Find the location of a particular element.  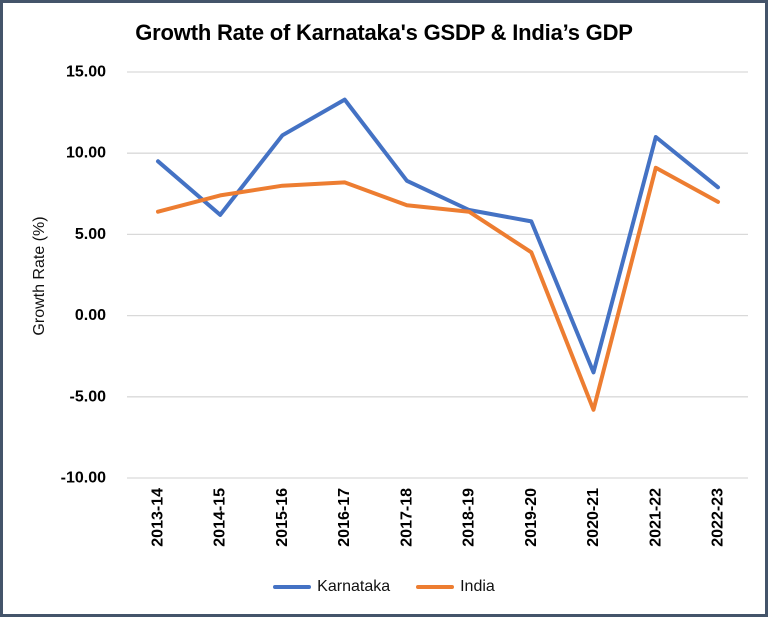

y-tick-label: 0.00 is located at coordinates (90, 315).